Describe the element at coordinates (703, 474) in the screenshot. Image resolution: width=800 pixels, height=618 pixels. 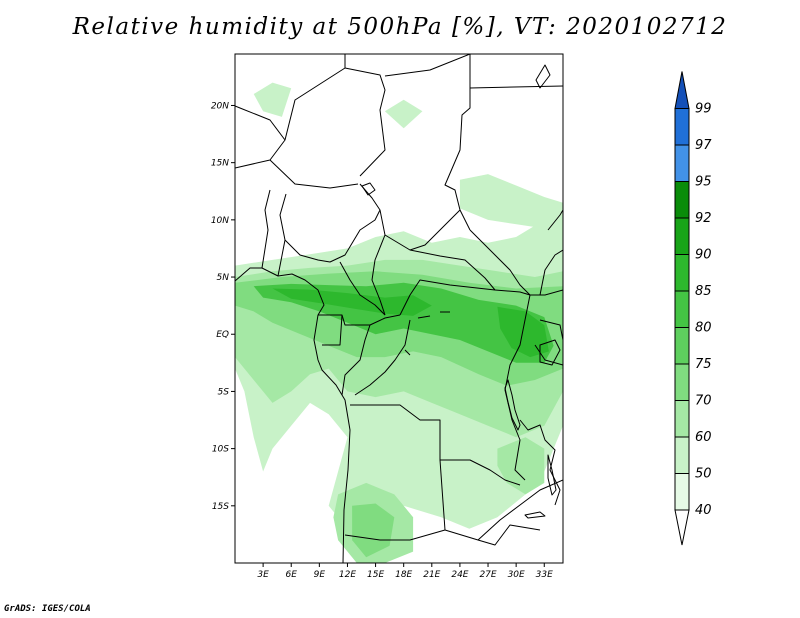
I see `colorbar-label: 50` at that location.